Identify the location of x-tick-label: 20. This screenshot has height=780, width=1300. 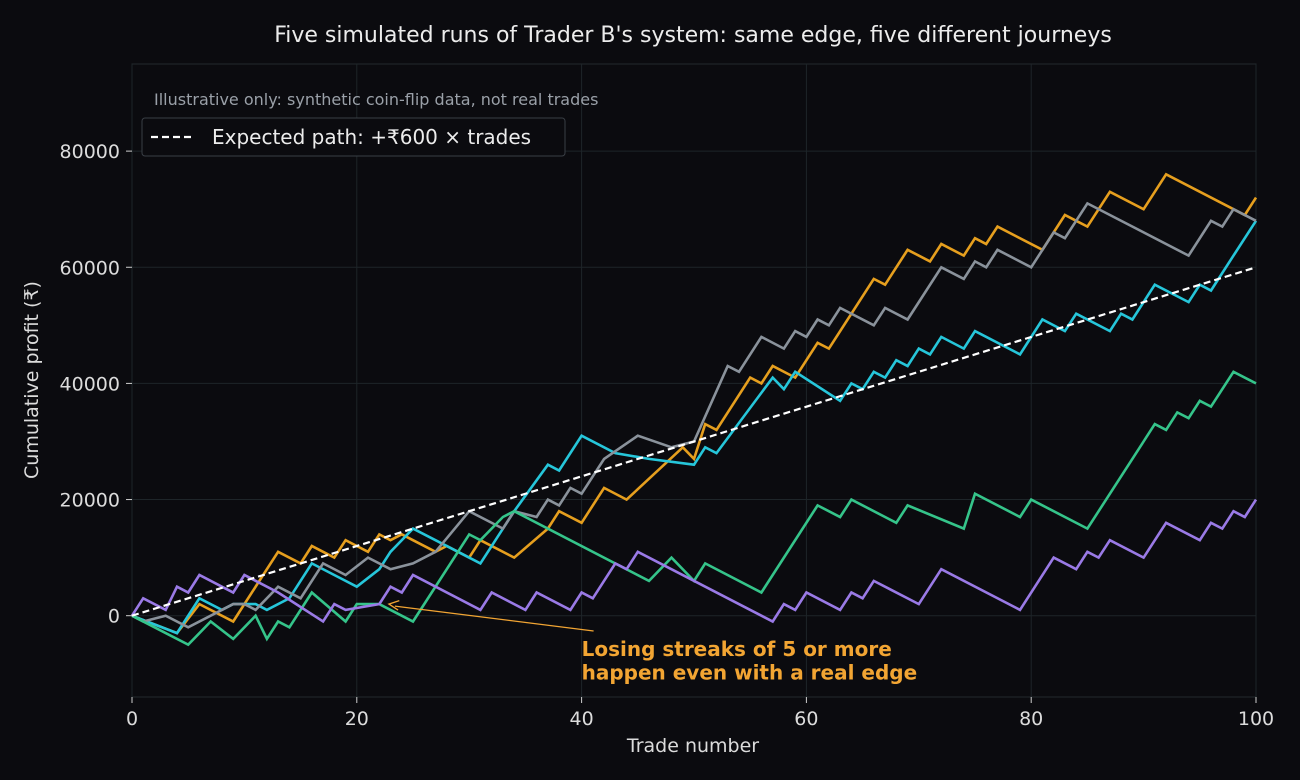
(357, 719).